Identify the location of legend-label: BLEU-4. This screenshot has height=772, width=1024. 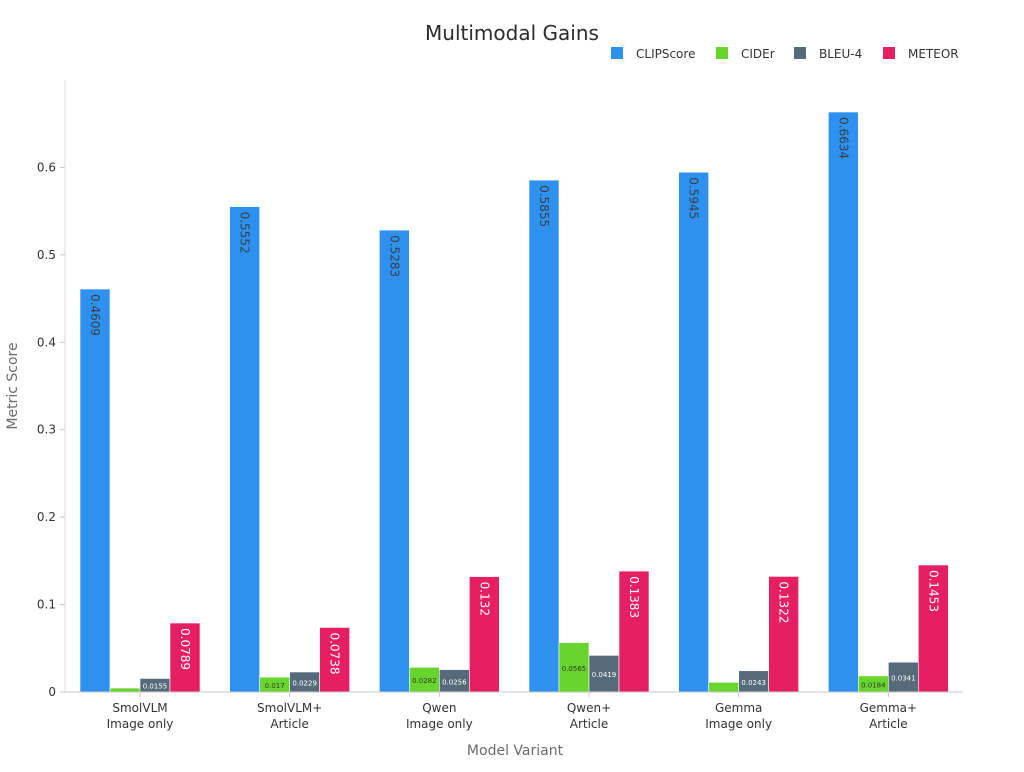
(840, 54).